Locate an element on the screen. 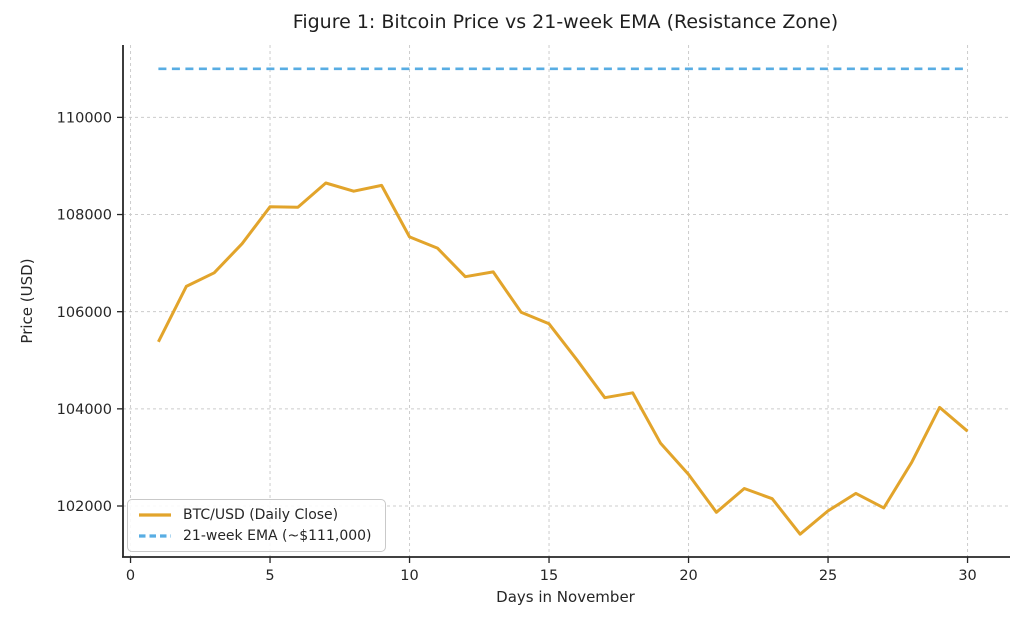 This screenshot has width=1024, height=626. svg-text: 15 is located at coordinates (549, 576).